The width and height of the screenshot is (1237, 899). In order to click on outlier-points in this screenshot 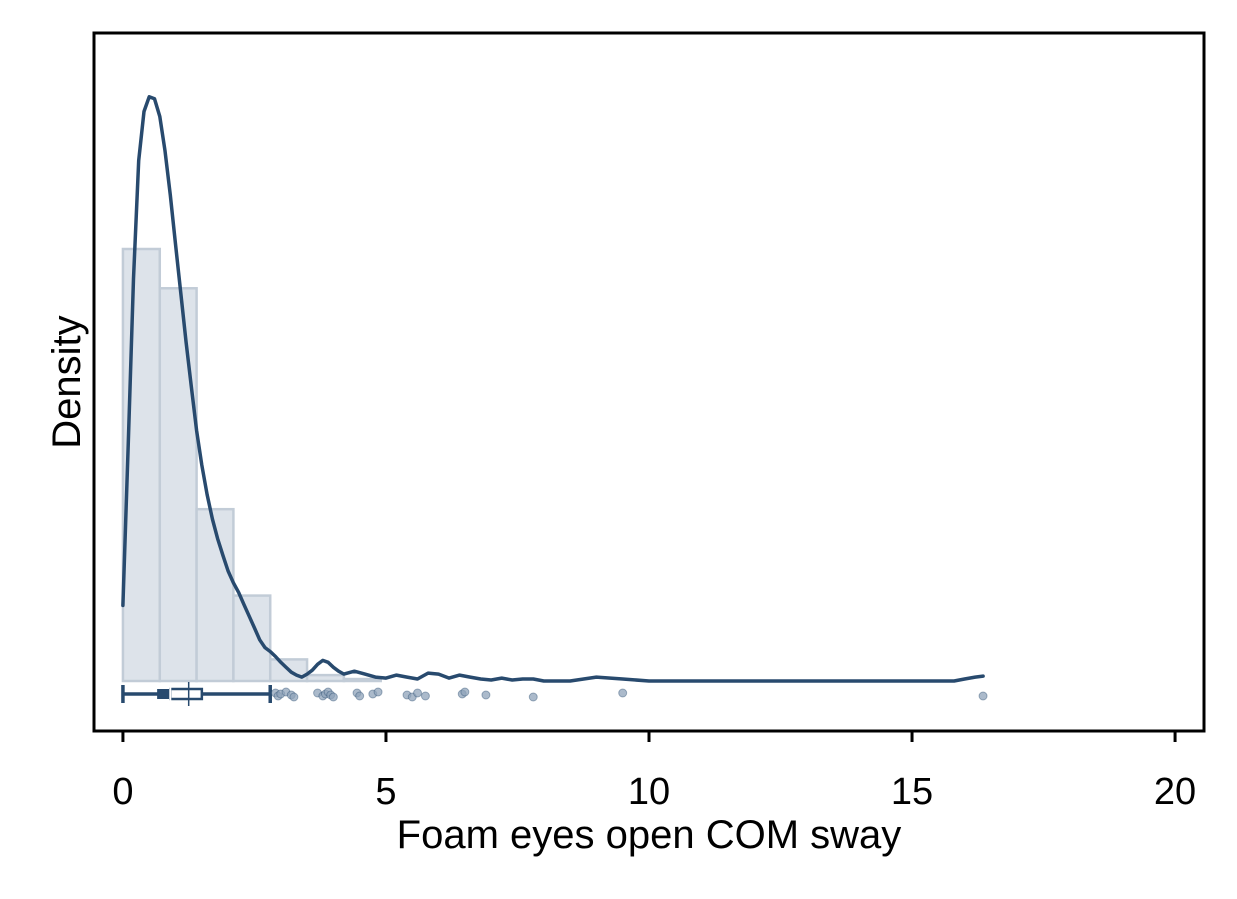, I will do `click(629, 694)`.